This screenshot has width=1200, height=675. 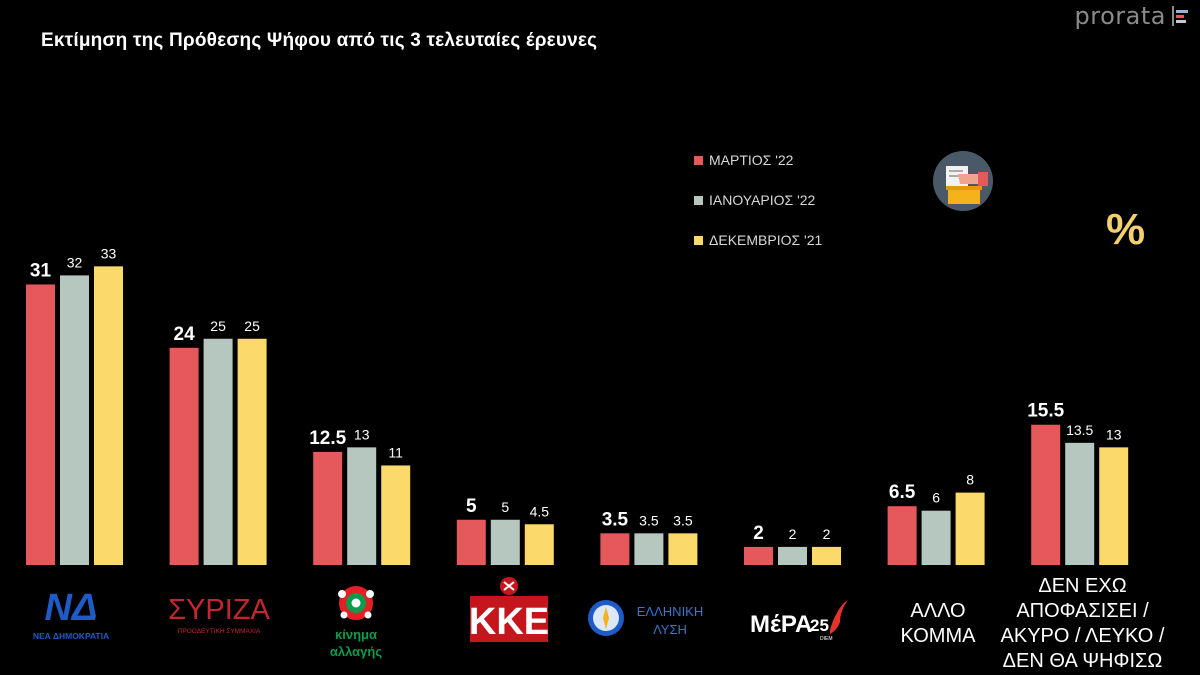 I want to click on other-party-label-line: ΚΟΜΜΑ, so click(x=938, y=636).